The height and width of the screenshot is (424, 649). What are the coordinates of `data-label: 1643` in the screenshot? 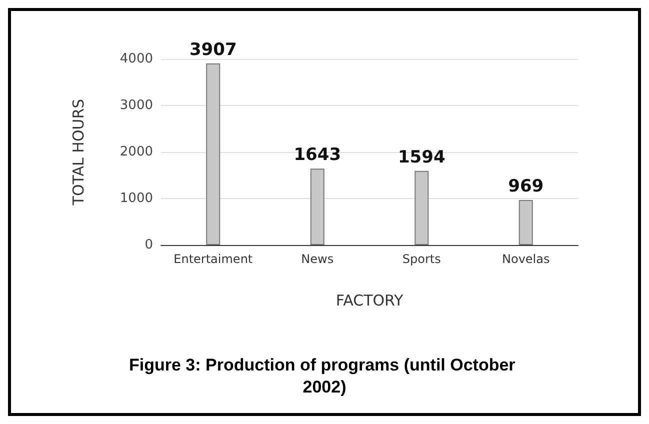 It's located at (318, 155).